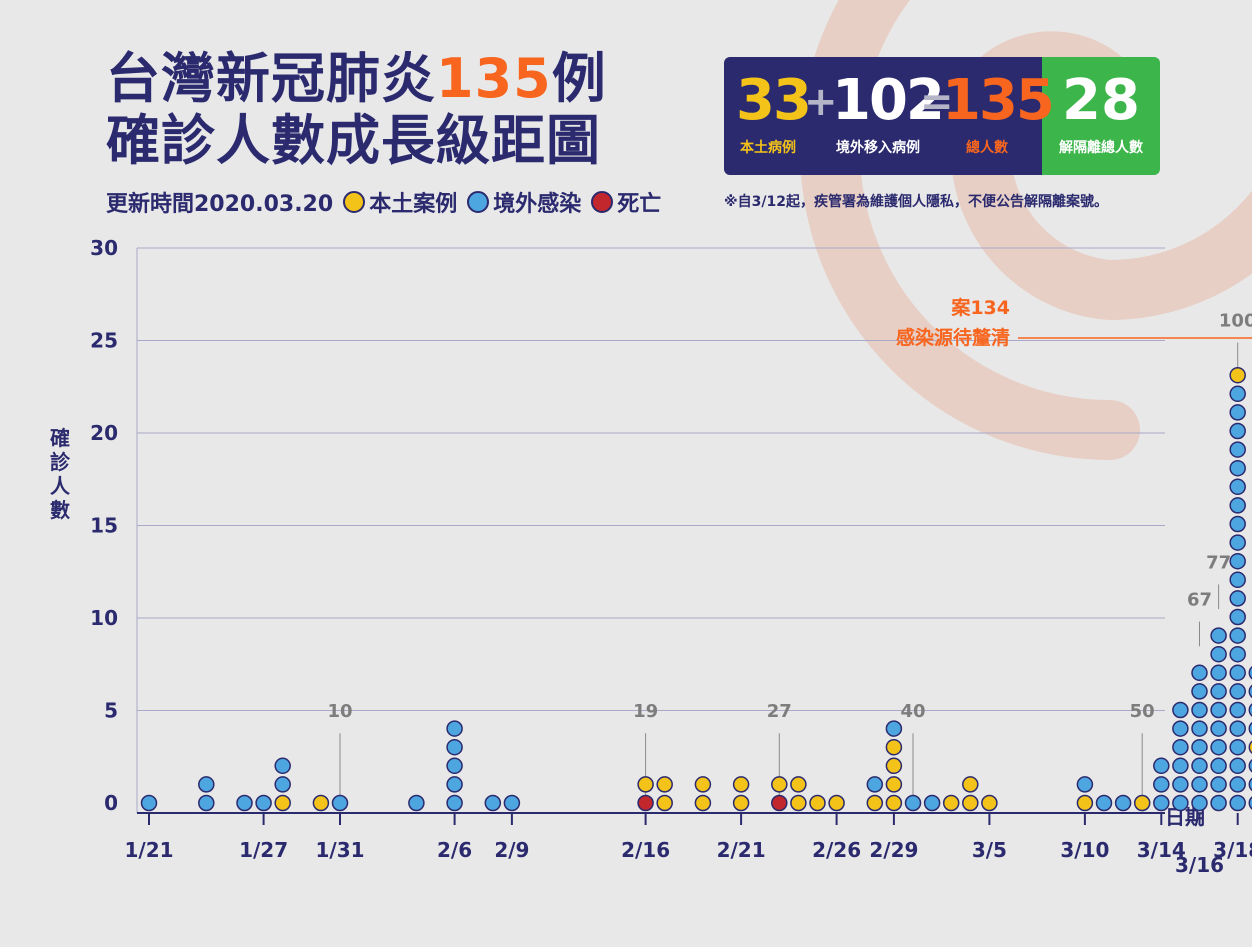  What do you see at coordinates (1199, 600) in the screenshot?
I see `cumulative-label: 67` at bounding box center [1199, 600].